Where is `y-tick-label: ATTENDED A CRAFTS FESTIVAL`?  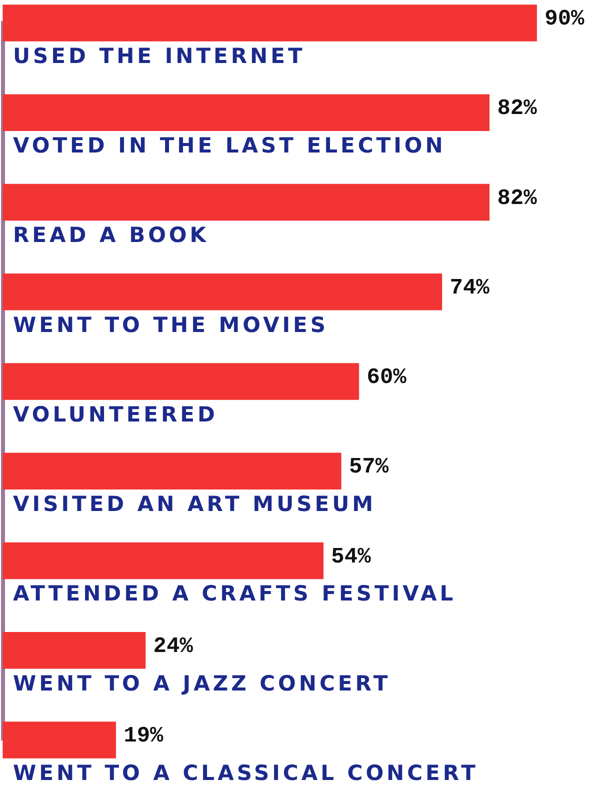
y-tick-label: ATTENDED A CRAFTS FESTIVAL is located at coordinates (234, 594).